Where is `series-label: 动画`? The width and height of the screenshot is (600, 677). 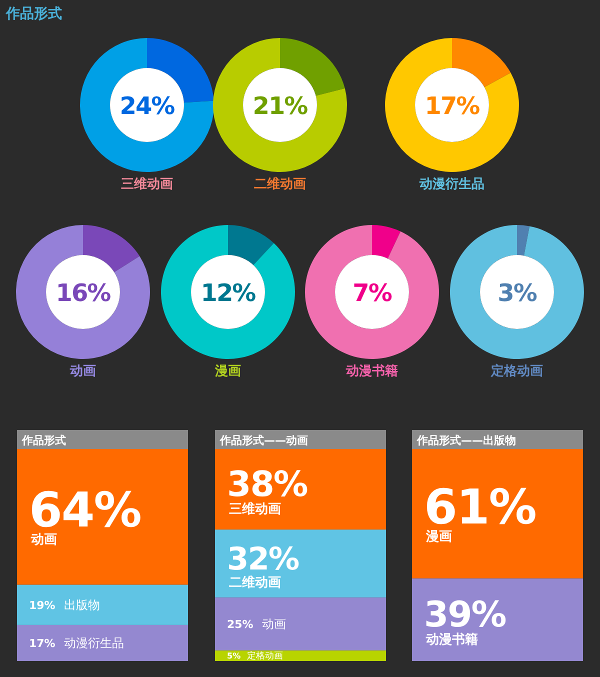 series-label: 动画 is located at coordinates (274, 623).